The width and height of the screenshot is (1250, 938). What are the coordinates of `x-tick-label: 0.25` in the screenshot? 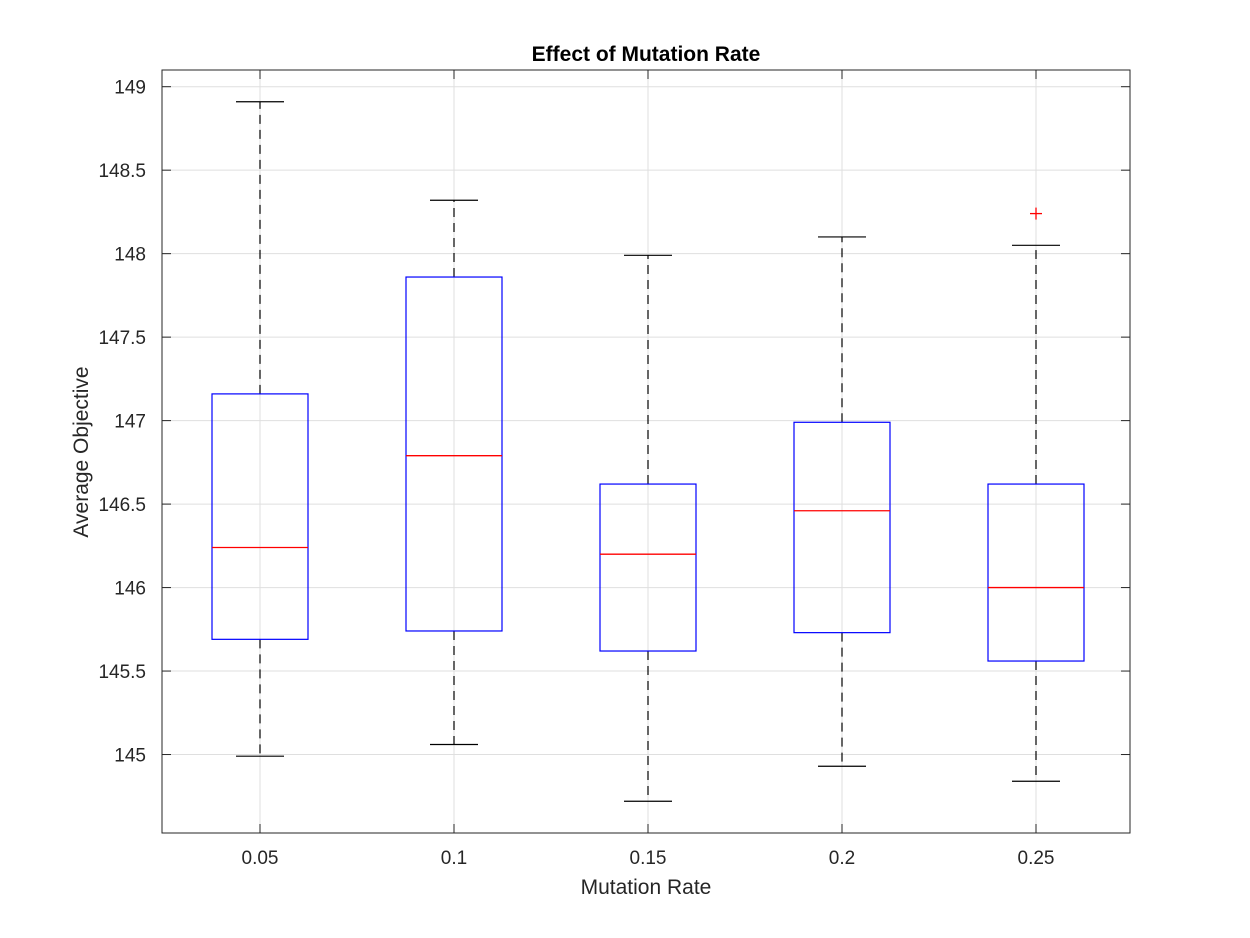 It's located at (1036, 858).